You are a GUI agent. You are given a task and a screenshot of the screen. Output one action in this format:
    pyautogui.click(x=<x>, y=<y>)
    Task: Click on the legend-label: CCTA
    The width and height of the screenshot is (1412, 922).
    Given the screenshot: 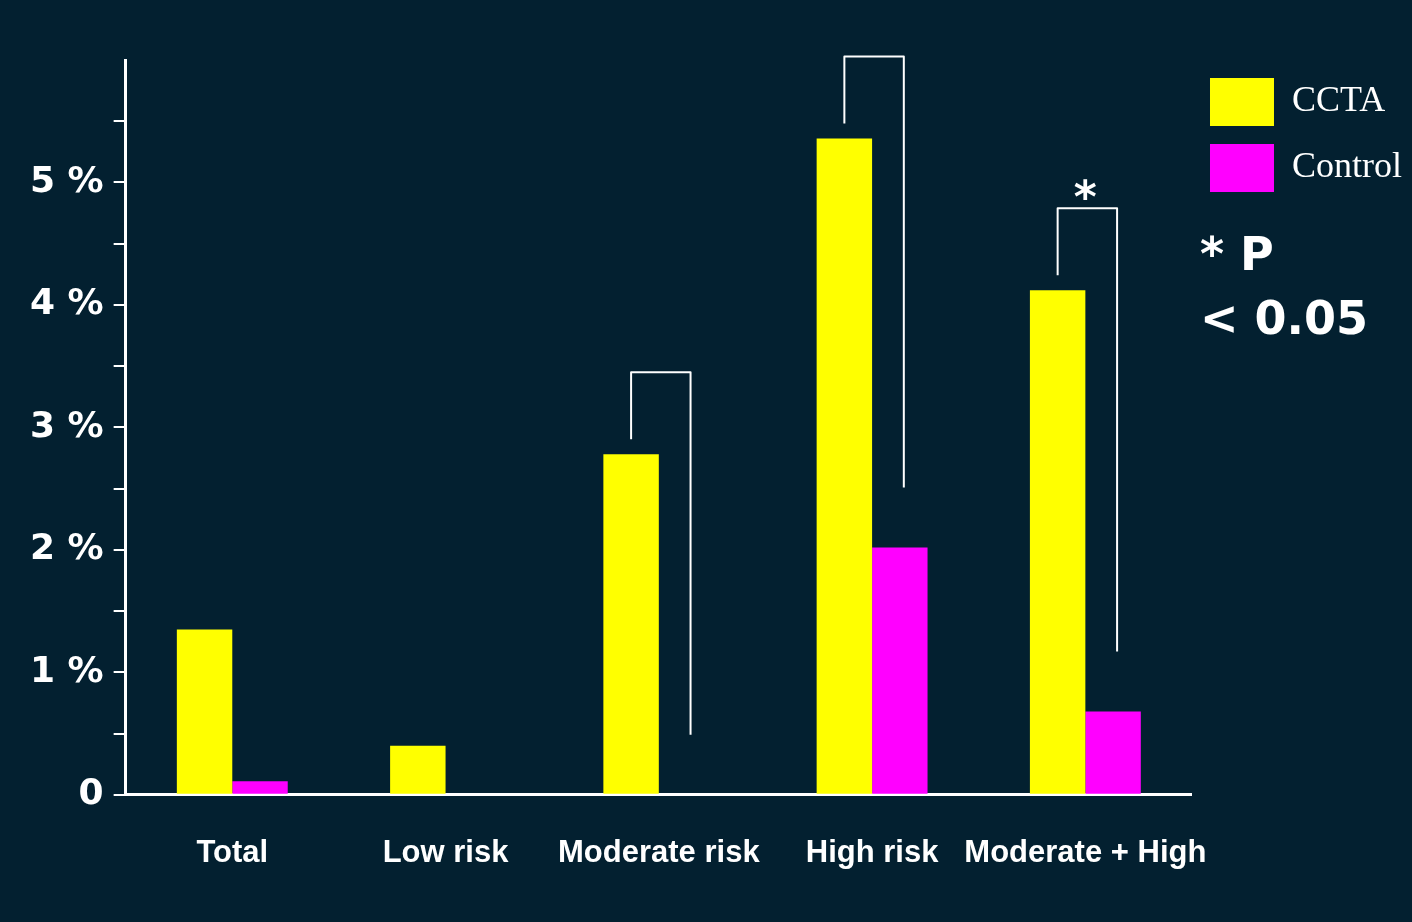 What is the action you would take?
    pyautogui.click(x=1339, y=99)
    